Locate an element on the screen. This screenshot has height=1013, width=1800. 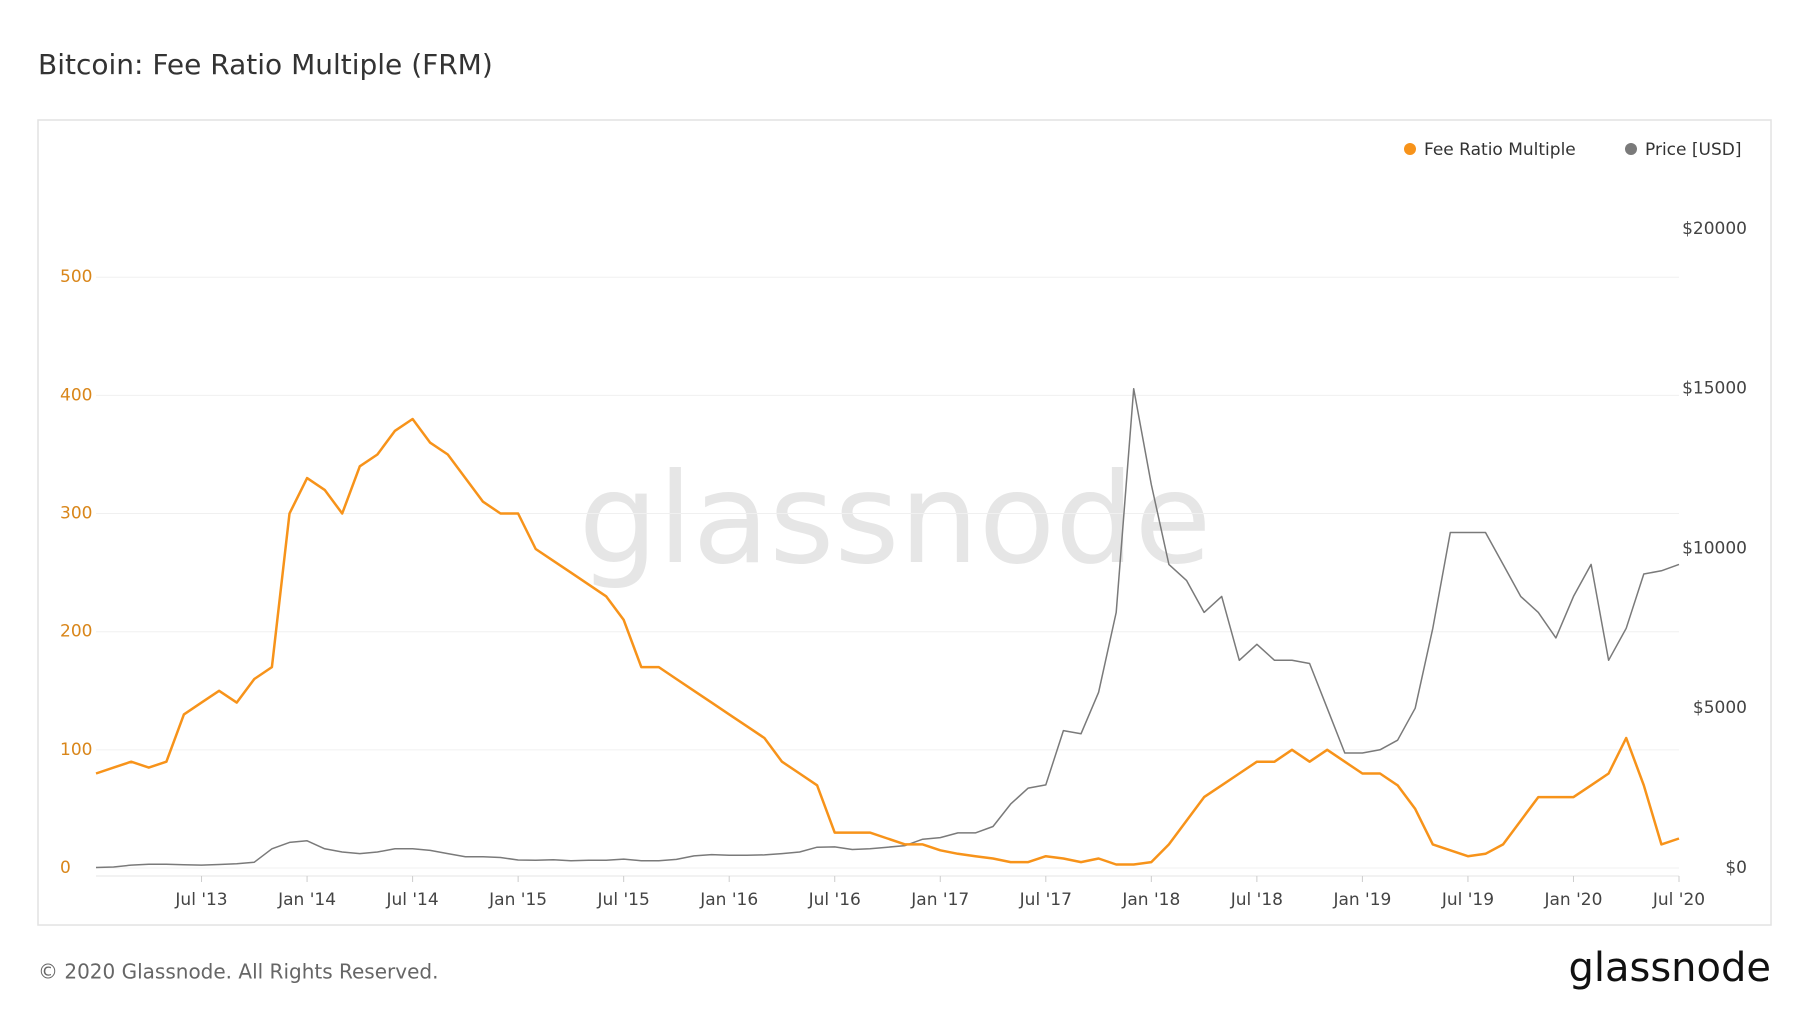
x-tick-label: Jan '14 is located at coordinates (306, 900).